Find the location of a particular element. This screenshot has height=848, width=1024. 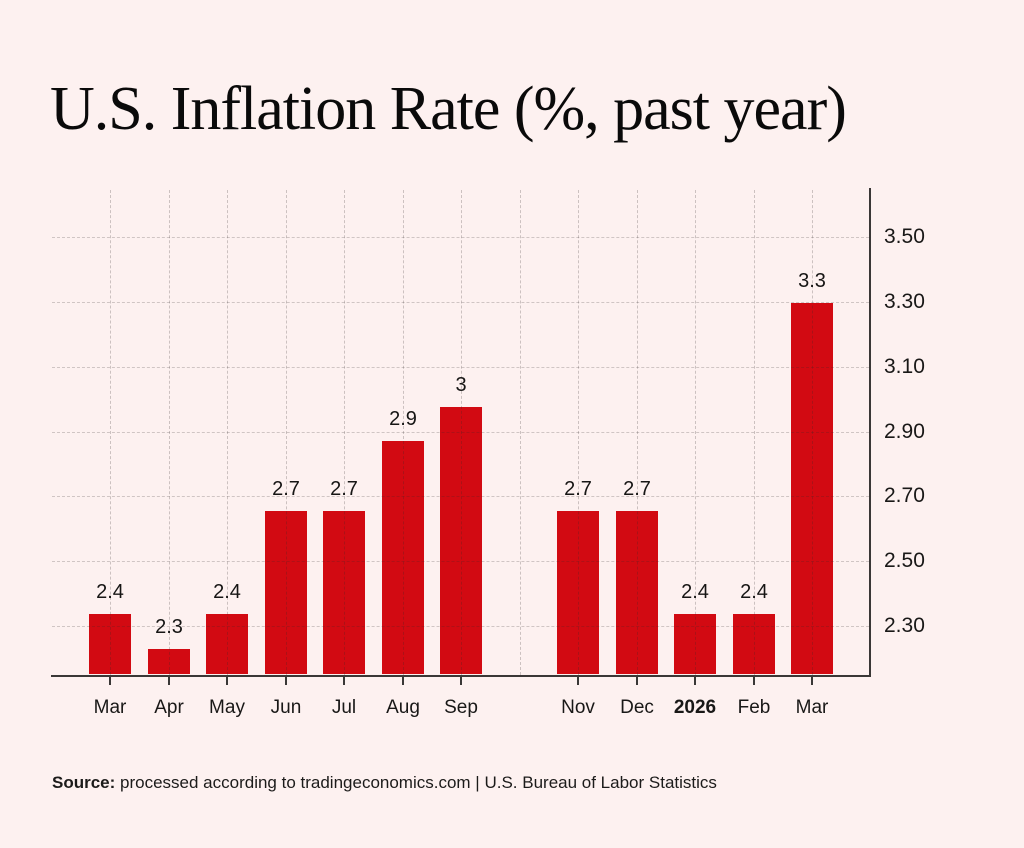

y-tick-label: 3.10 is located at coordinates (904, 366).